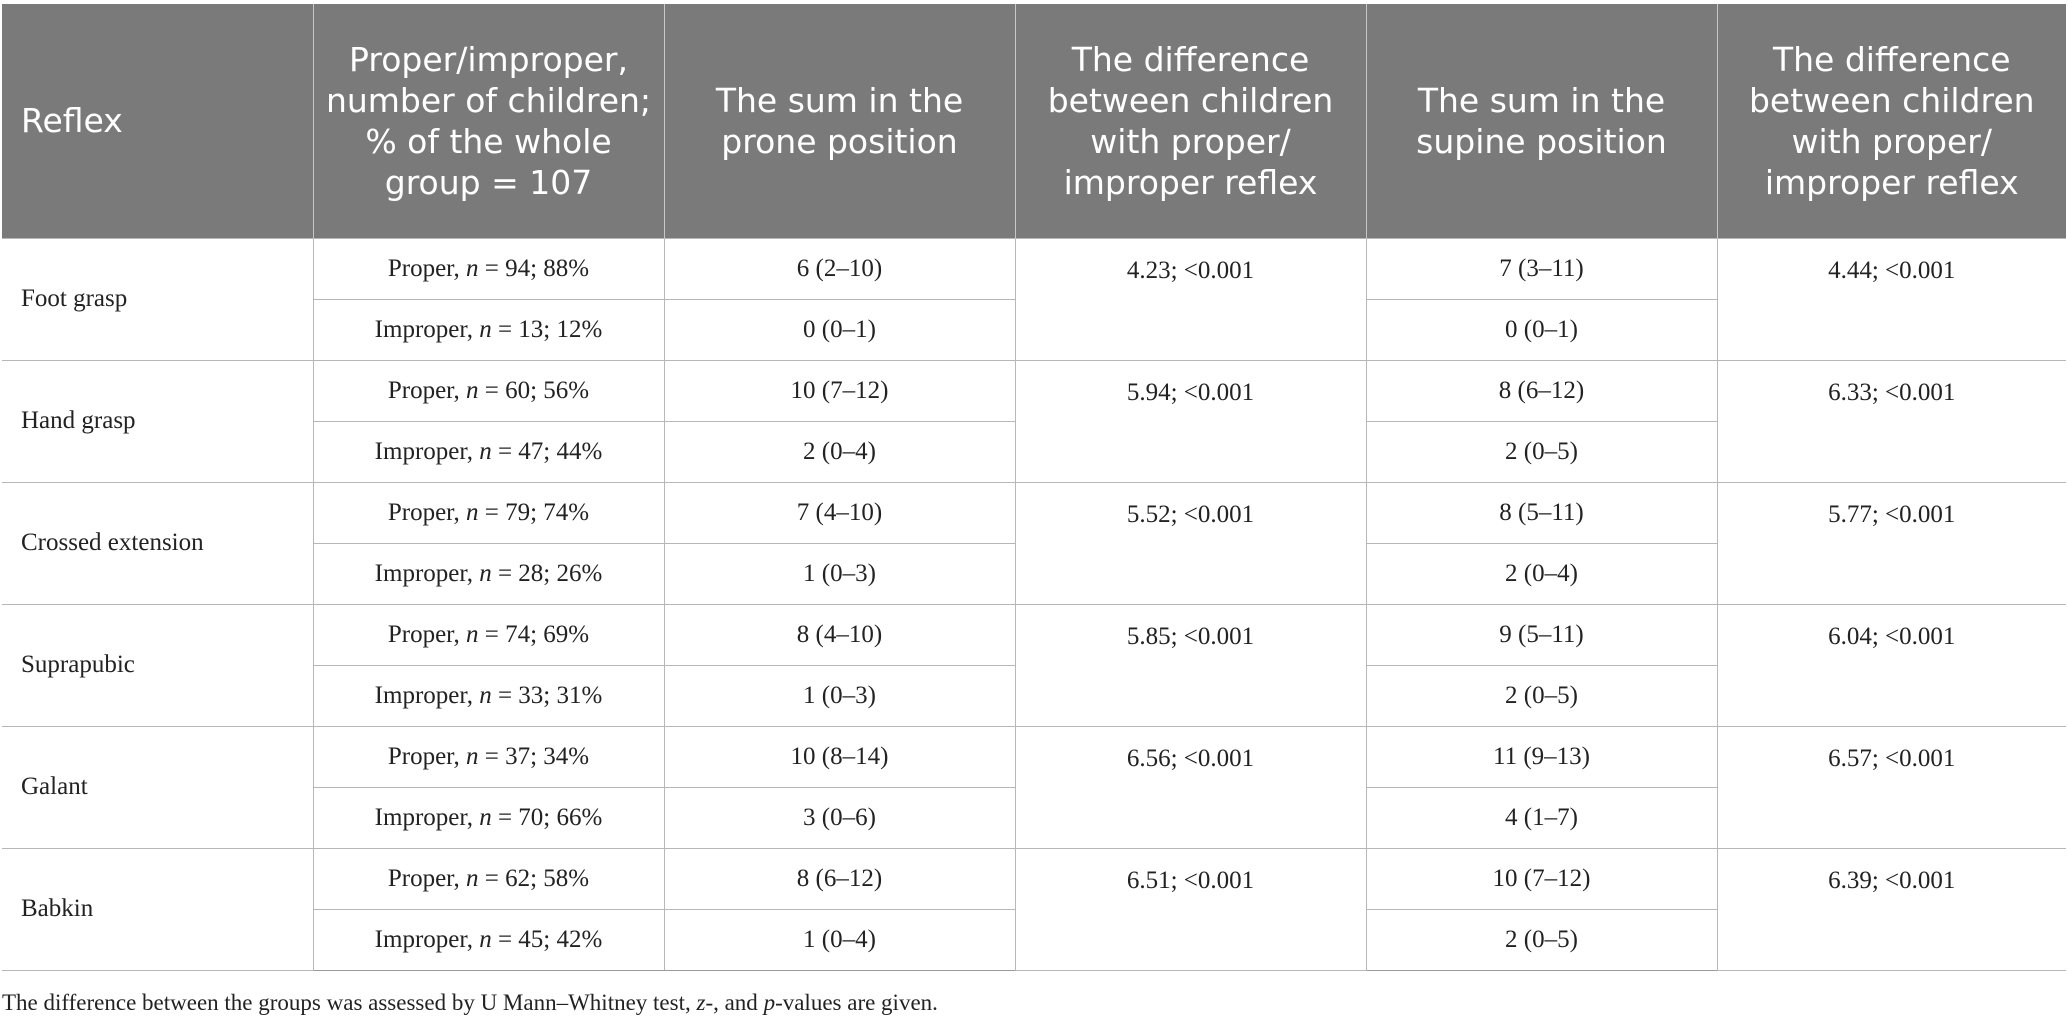 This screenshot has height=1028, width=2068. What do you see at coordinates (488, 573) in the screenshot?
I see `group-cell-improper: Improper, n = 28; 26%` at bounding box center [488, 573].